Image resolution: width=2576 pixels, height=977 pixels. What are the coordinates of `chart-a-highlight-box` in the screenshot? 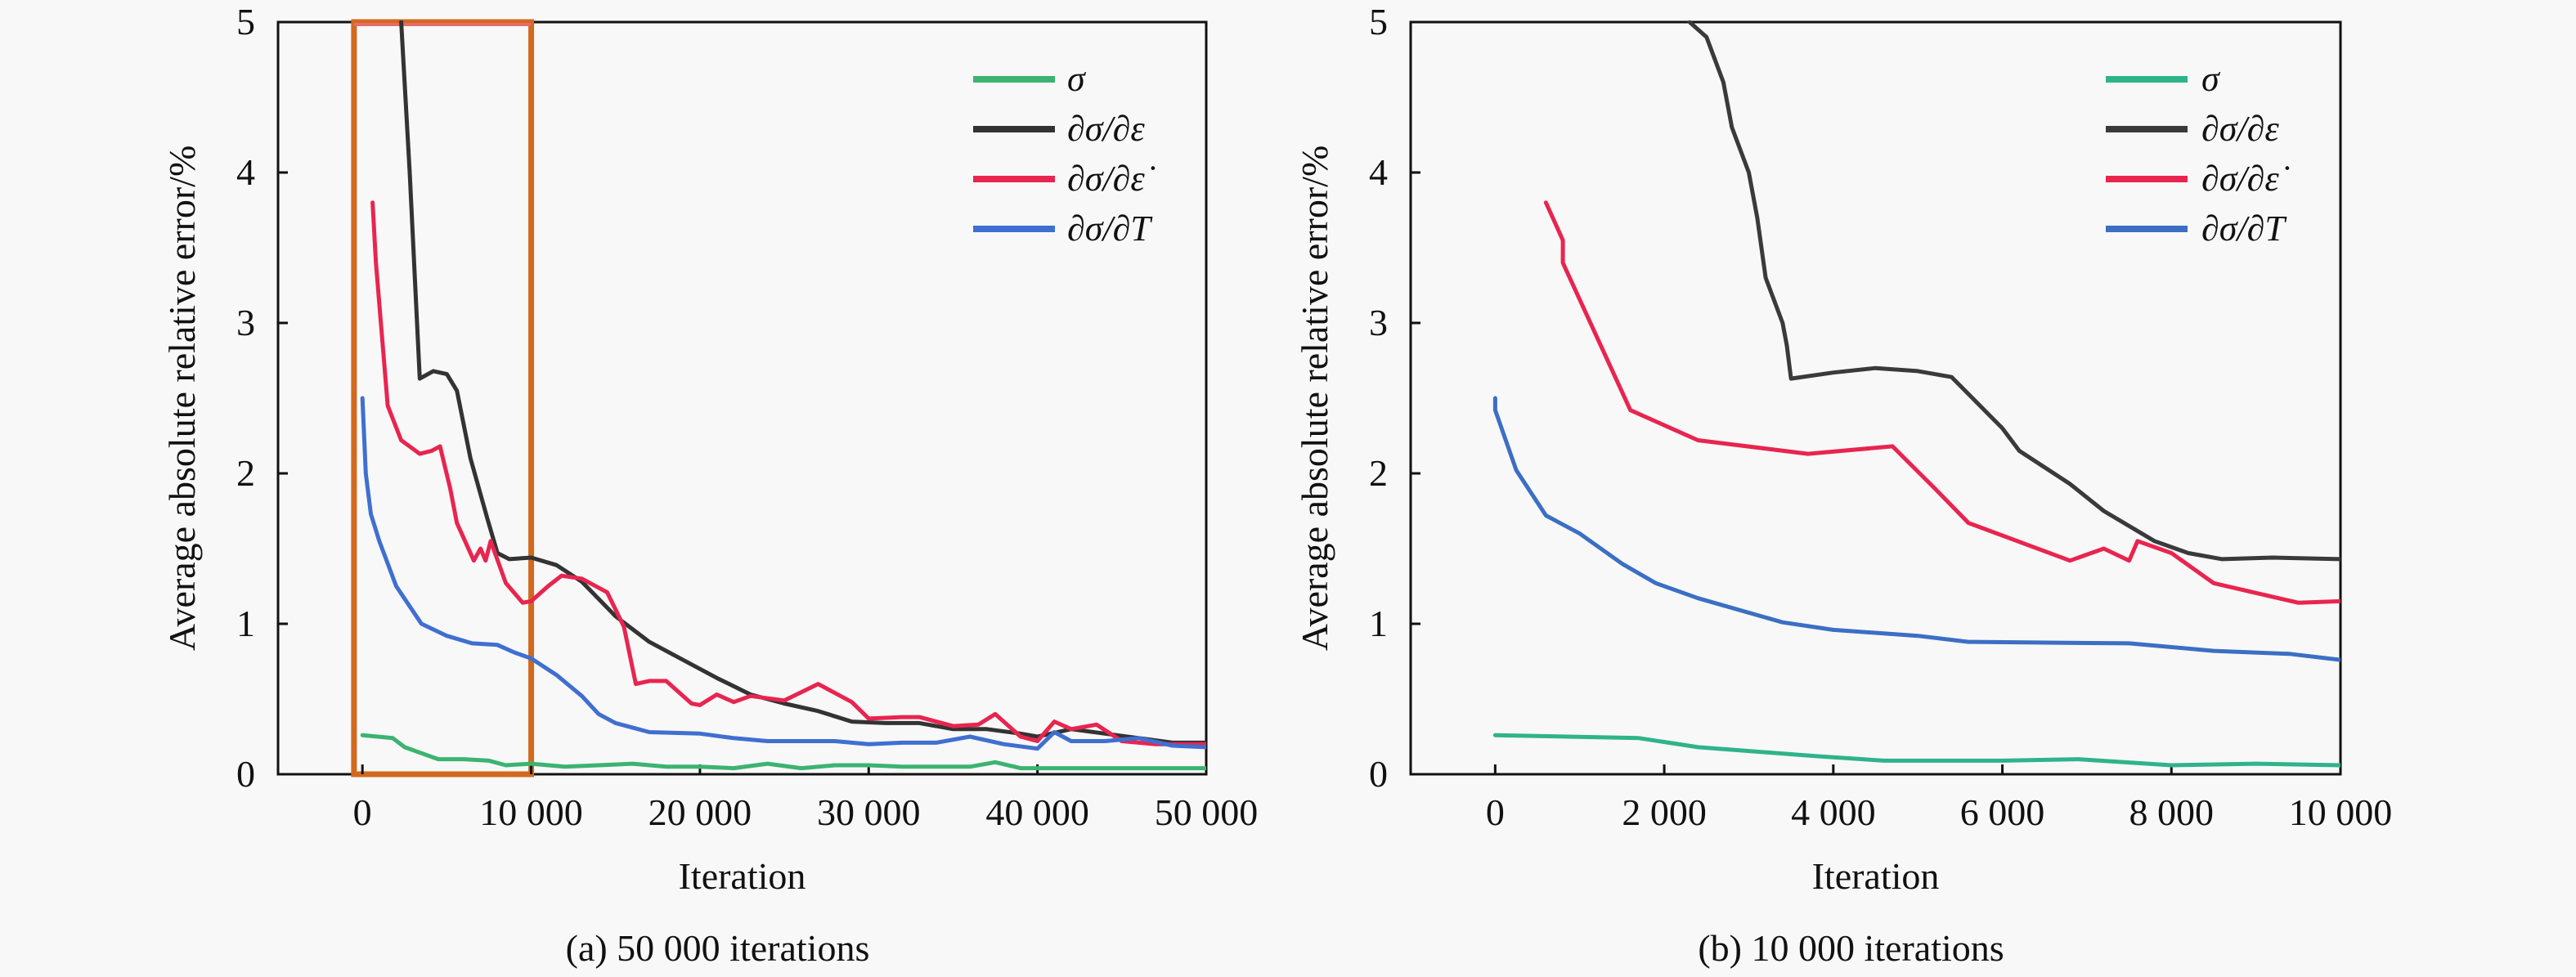 It's located at (443, 398).